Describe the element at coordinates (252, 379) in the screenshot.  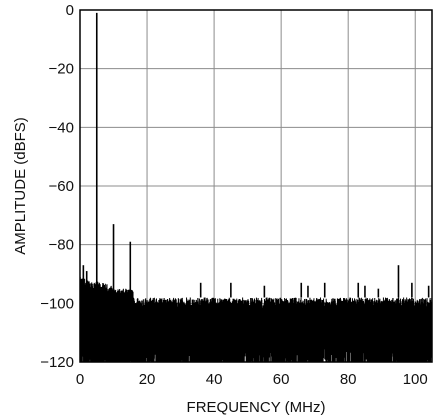
I see `x-axis-ticks: 0 20 40 60 80 100` at that location.